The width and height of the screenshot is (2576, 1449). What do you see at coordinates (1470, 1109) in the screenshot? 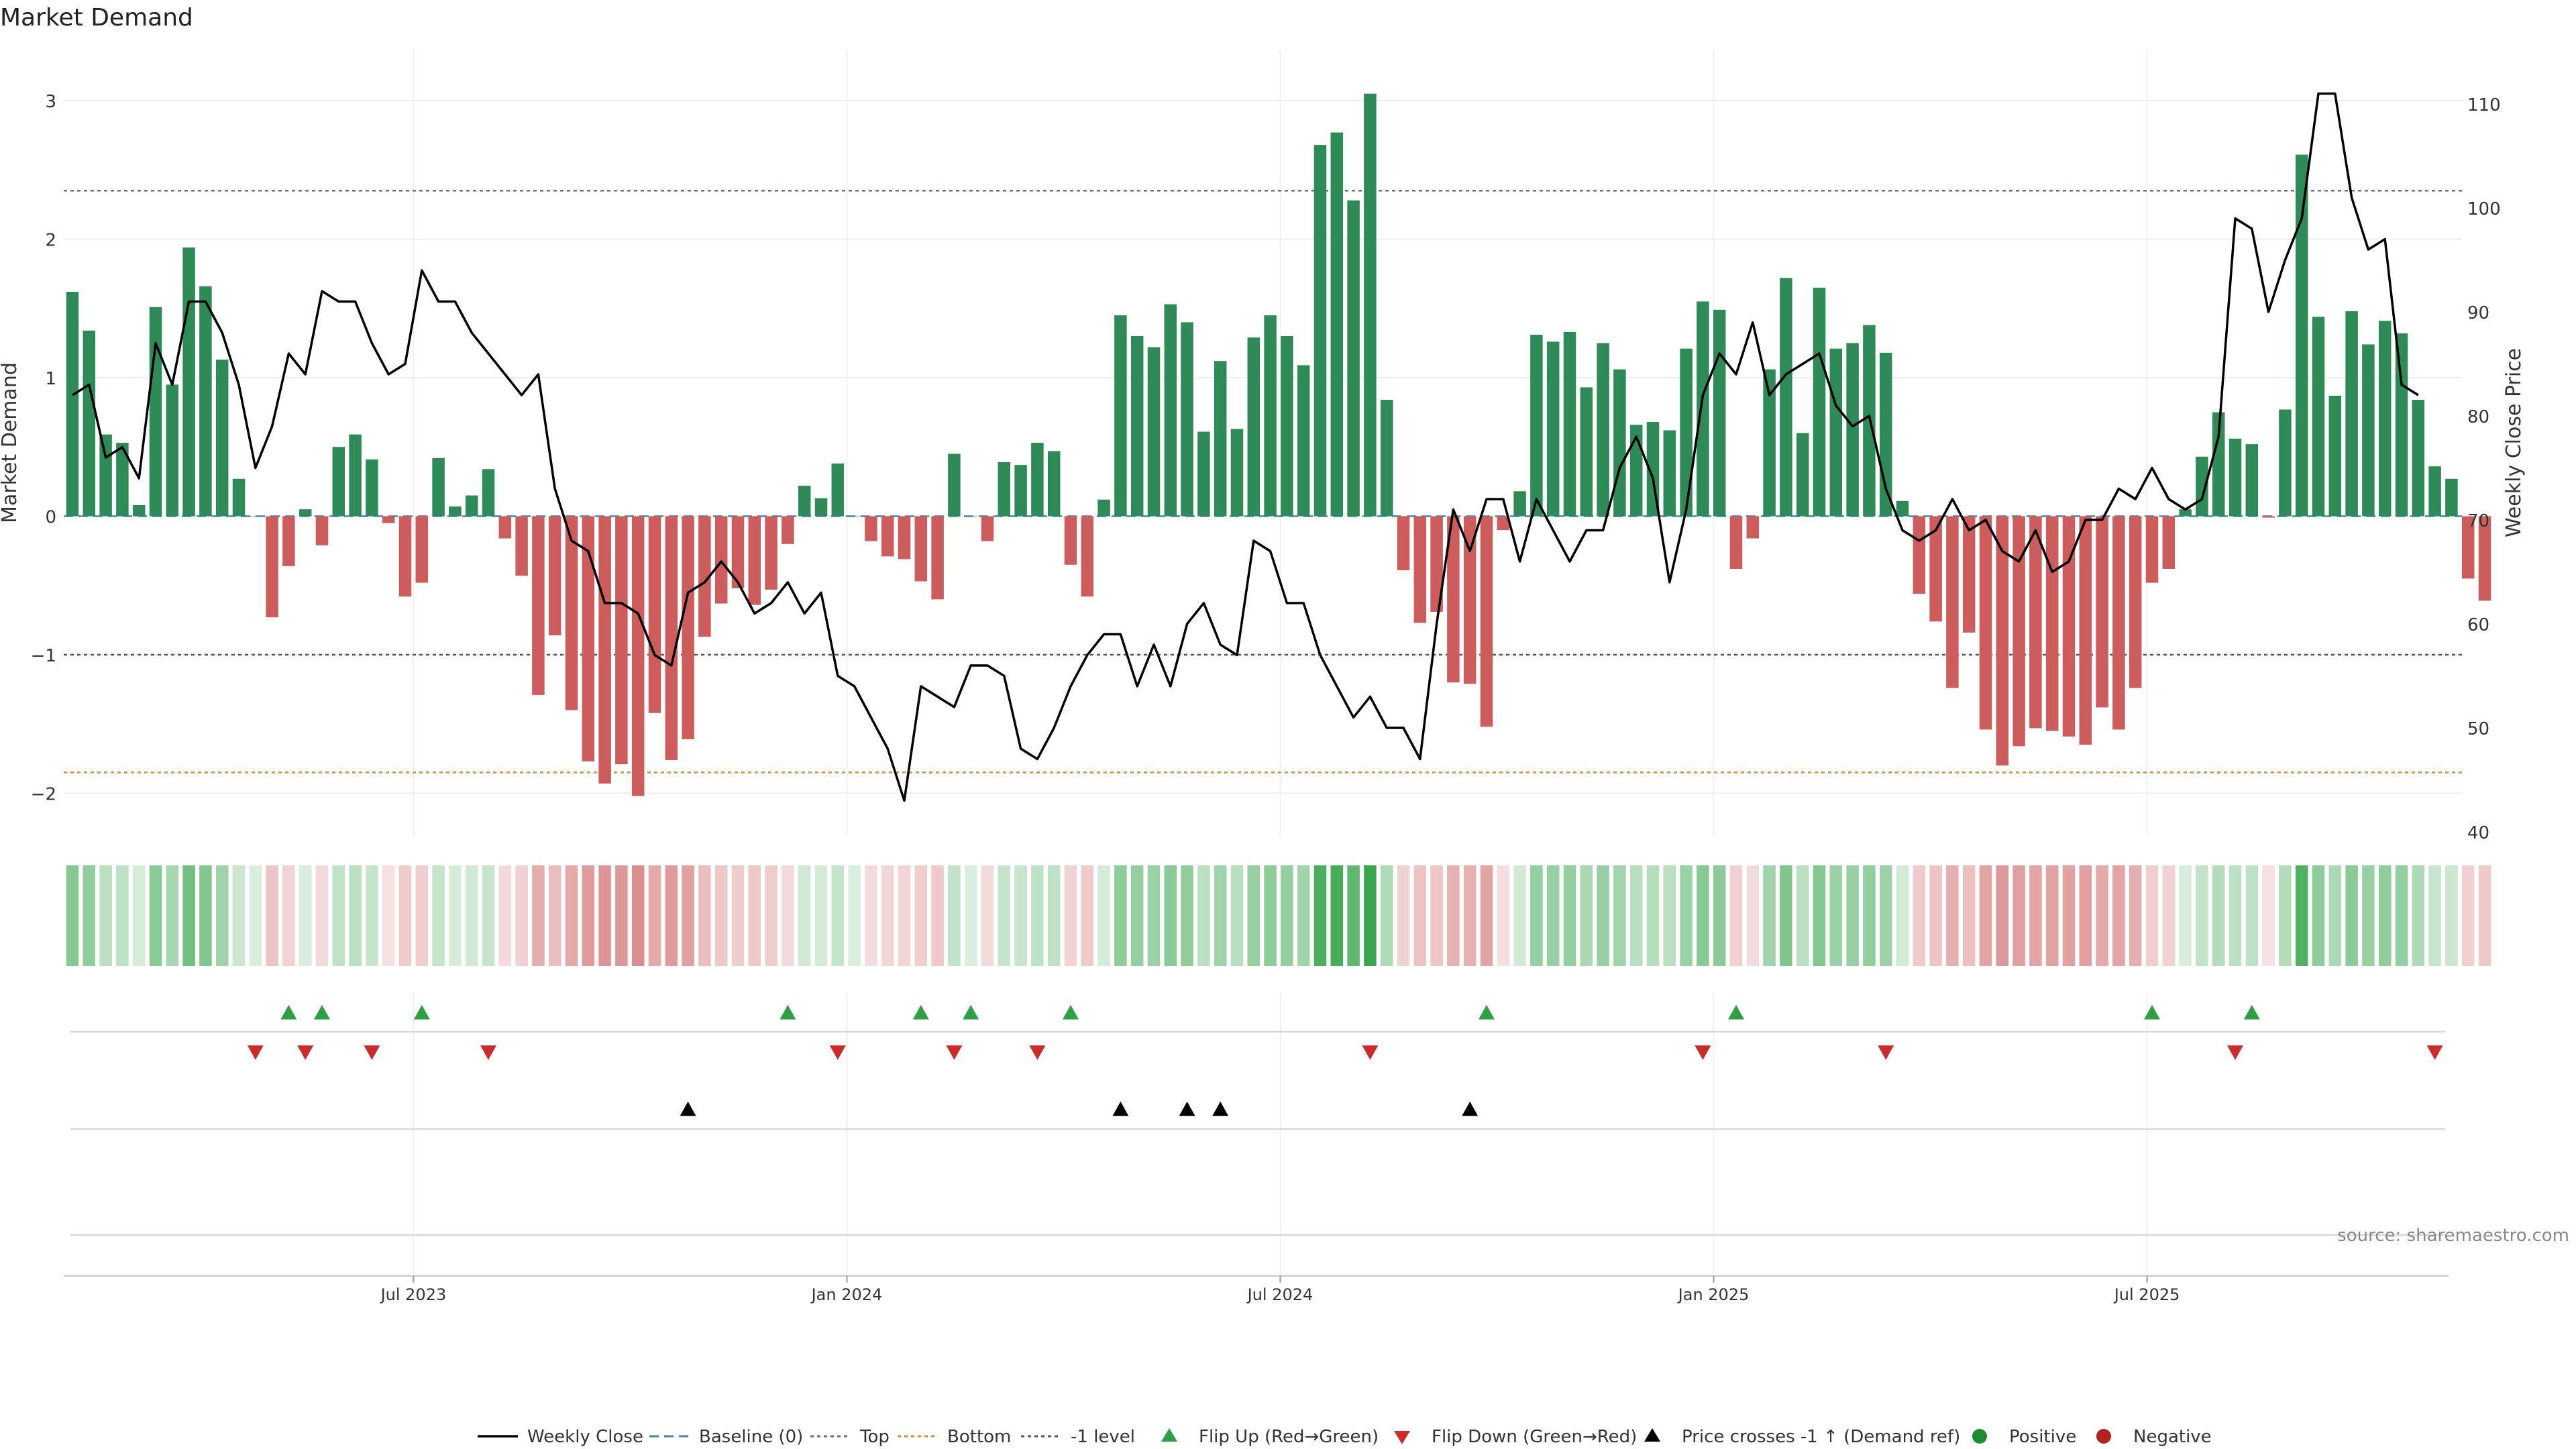
I see `price-cross-marker` at bounding box center [1470, 1109].